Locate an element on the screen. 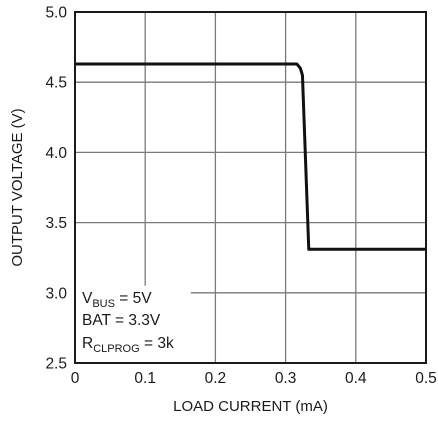 The height and width of the screenshot is (423, 438). y-tick-label: 3.0 is located at coordinates (56, 293).